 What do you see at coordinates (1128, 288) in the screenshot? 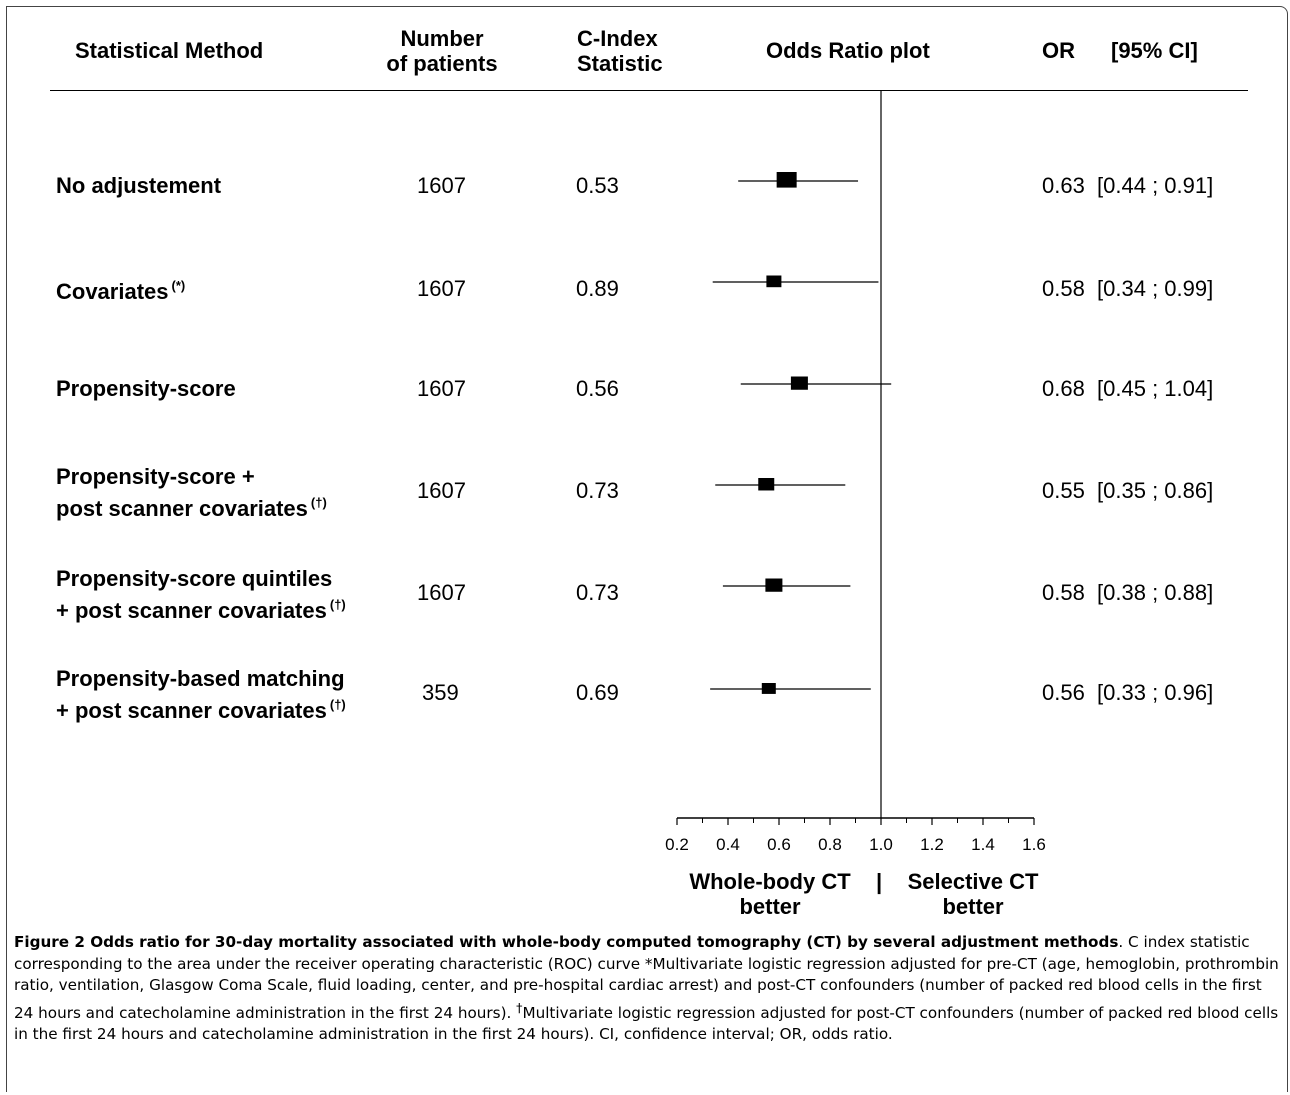
I see `row-or-ci: 0.58 [0.34 ; 0.99]` at bounding box center [1128, 288].